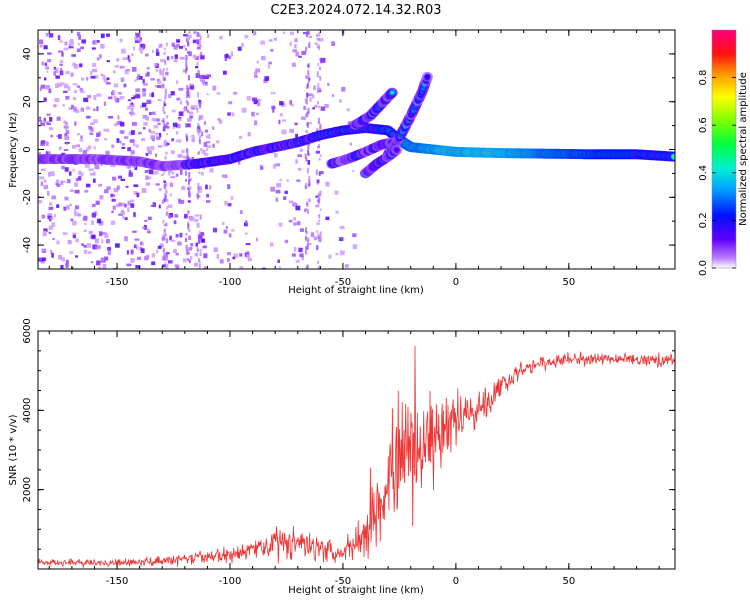 This screenshot has height=600, width=750. I want to click on snr-y-axis-label: SNR (10 * v/v), so click(13, 449).